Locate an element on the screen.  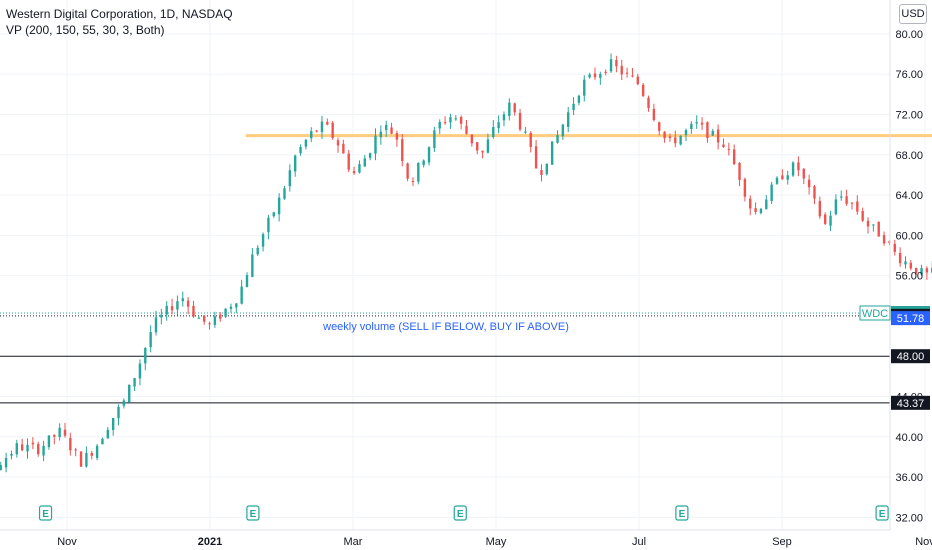
y-tick-label: 80.00 is located at coordinates (909, 35).